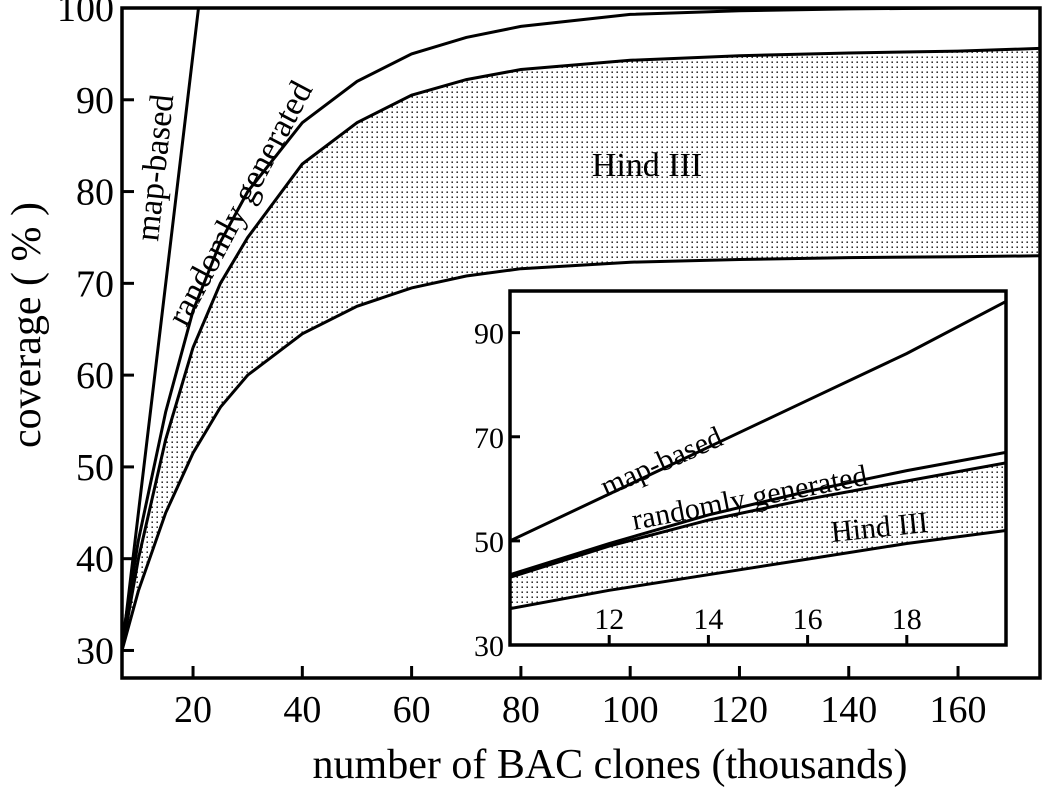 Image resolution: width=1044 pixels, height=788 pixels. Describe the element at coordinates (808, 619) in the screenshot. I see `inset-x-tick-label: 16` at that location.